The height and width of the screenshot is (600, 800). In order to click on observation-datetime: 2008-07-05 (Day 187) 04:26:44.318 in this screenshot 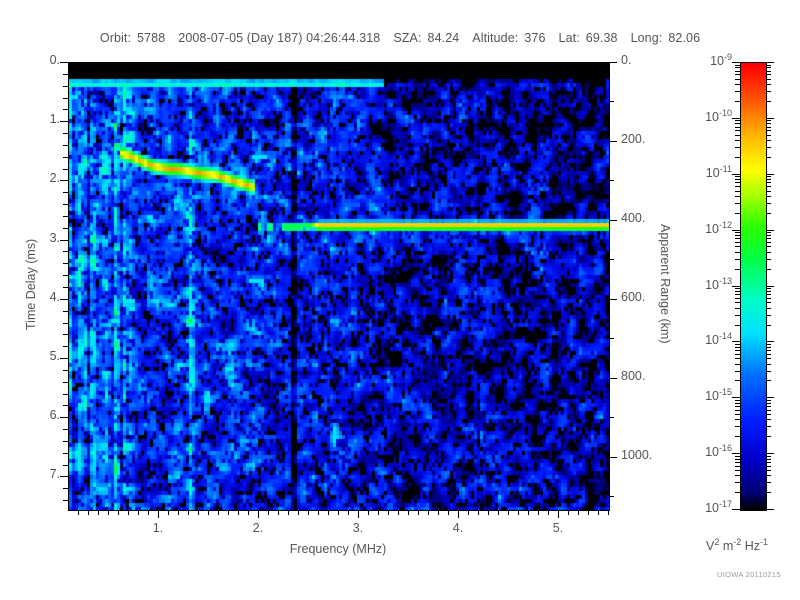, I will do `click(279, 38)`.